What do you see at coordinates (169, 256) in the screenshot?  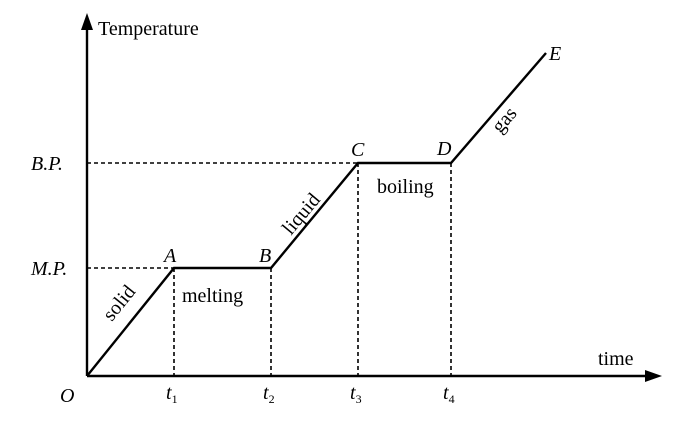 I see `point-a-label: A` at bounding box center [169, 256].